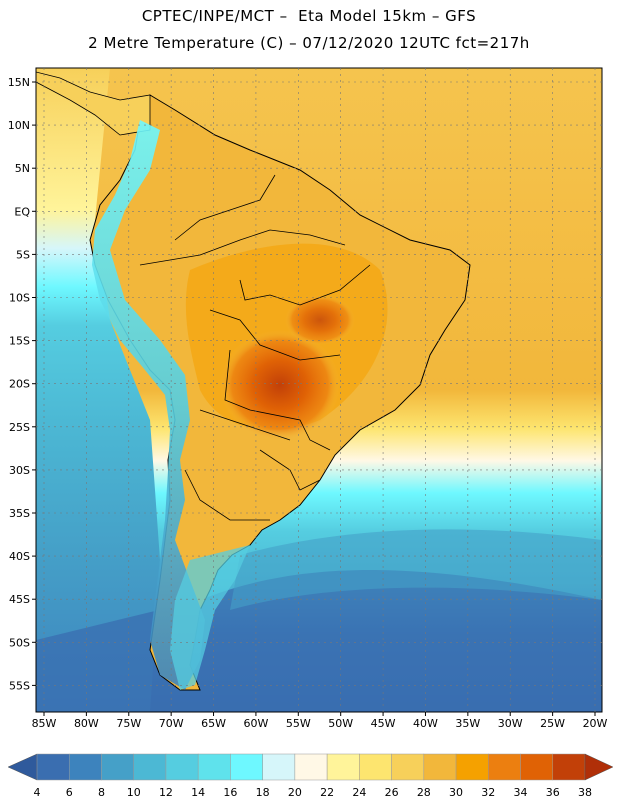  Describe the element at coordinates (19, 125) in the screenshot. I see `latitude-tick-label: 10N` at that location.